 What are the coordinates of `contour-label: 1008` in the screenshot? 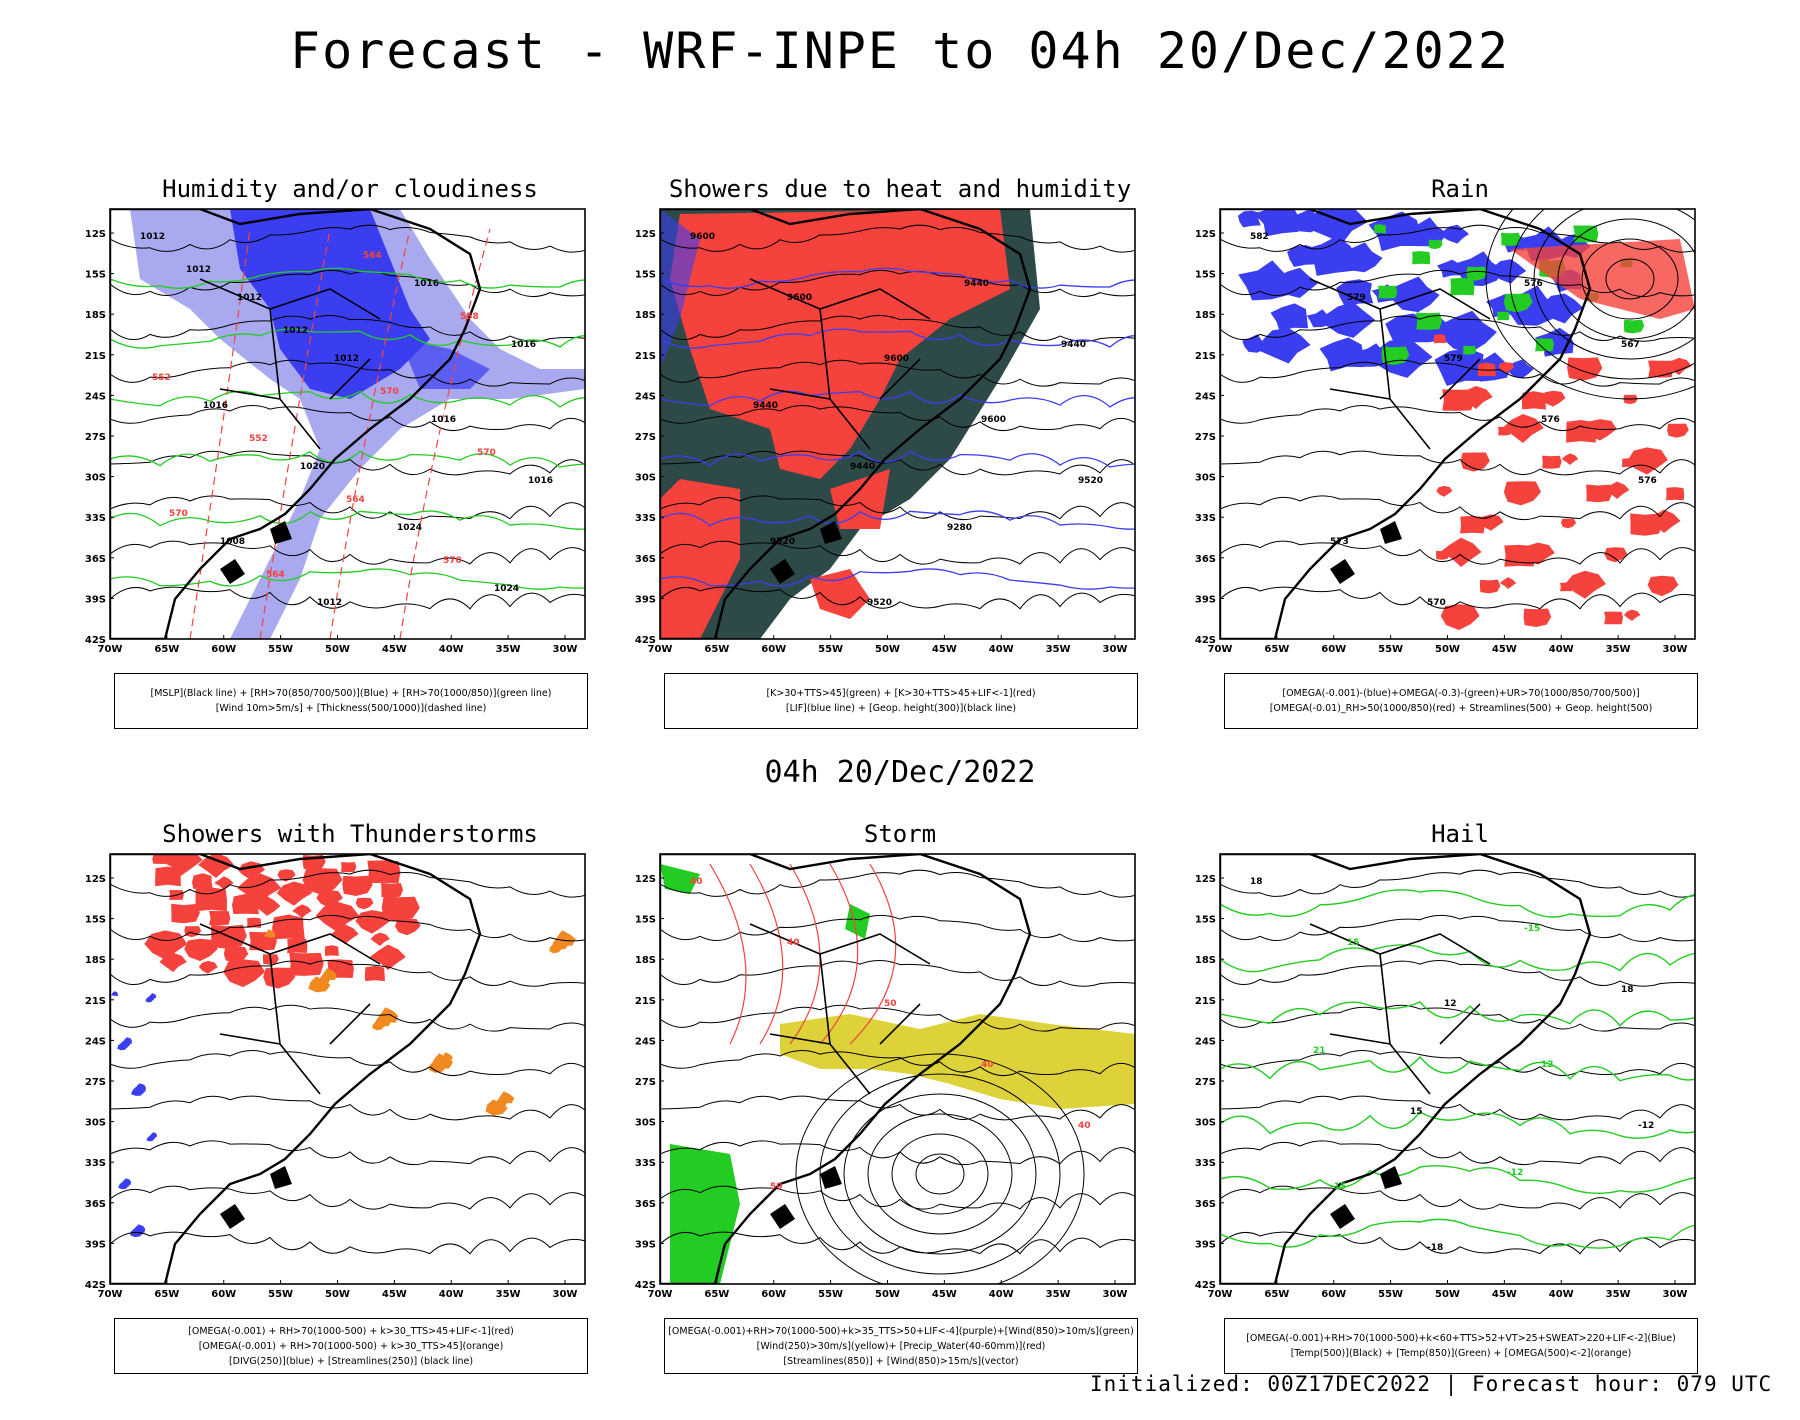 It's located at (232, 542).